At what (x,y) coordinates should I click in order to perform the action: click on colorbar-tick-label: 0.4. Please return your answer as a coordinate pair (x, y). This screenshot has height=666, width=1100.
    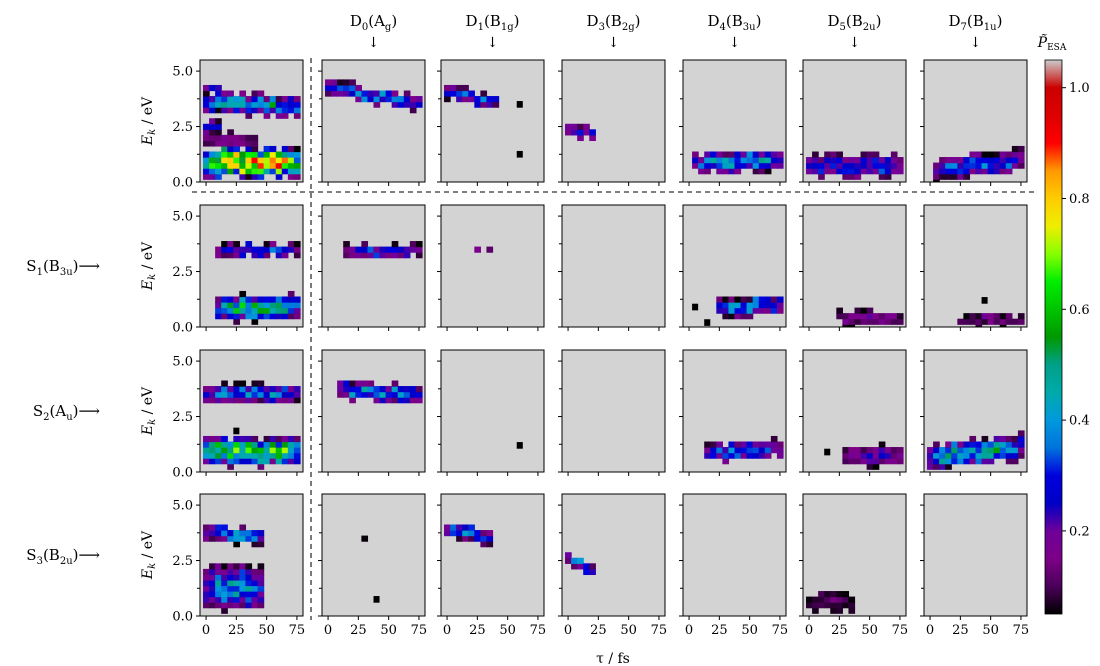
    Looking at the image, I should click on (1079, 421).